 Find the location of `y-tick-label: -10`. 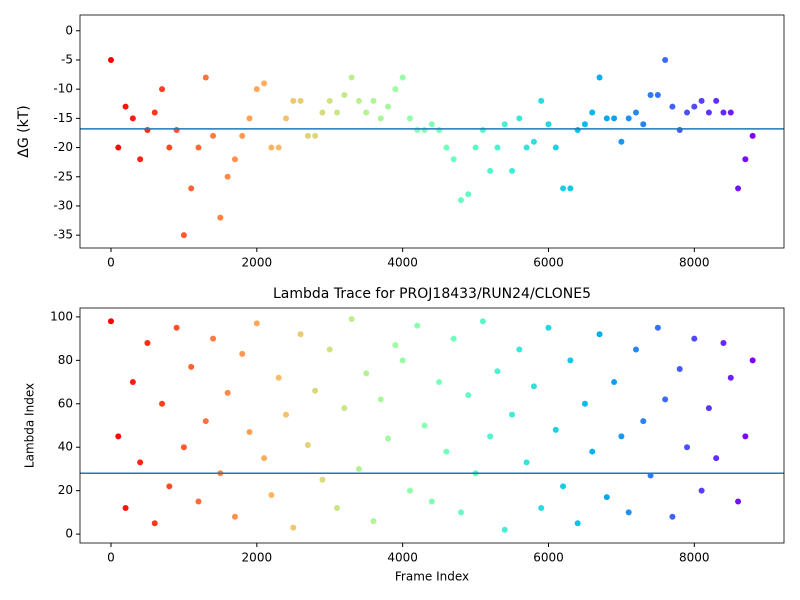

y-tick-label: -10 is located at coordinates (63, 89).